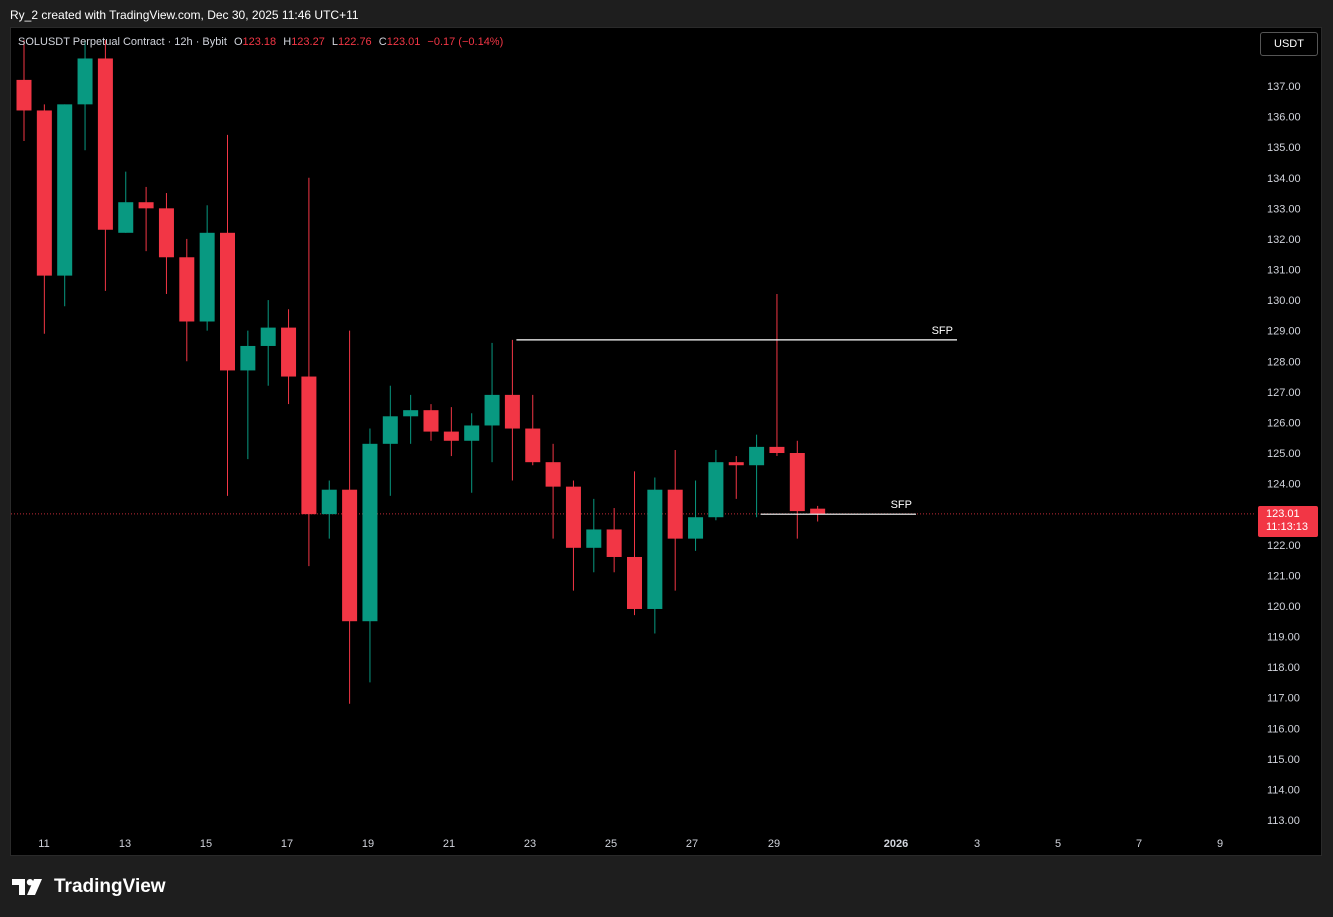  What do you see at coordinates (122, 42) in the screenshot?
I see `symbol-name: SOLUSDT Perpetual Contract · 12h · Bybit` at bounding box center [122, 42].